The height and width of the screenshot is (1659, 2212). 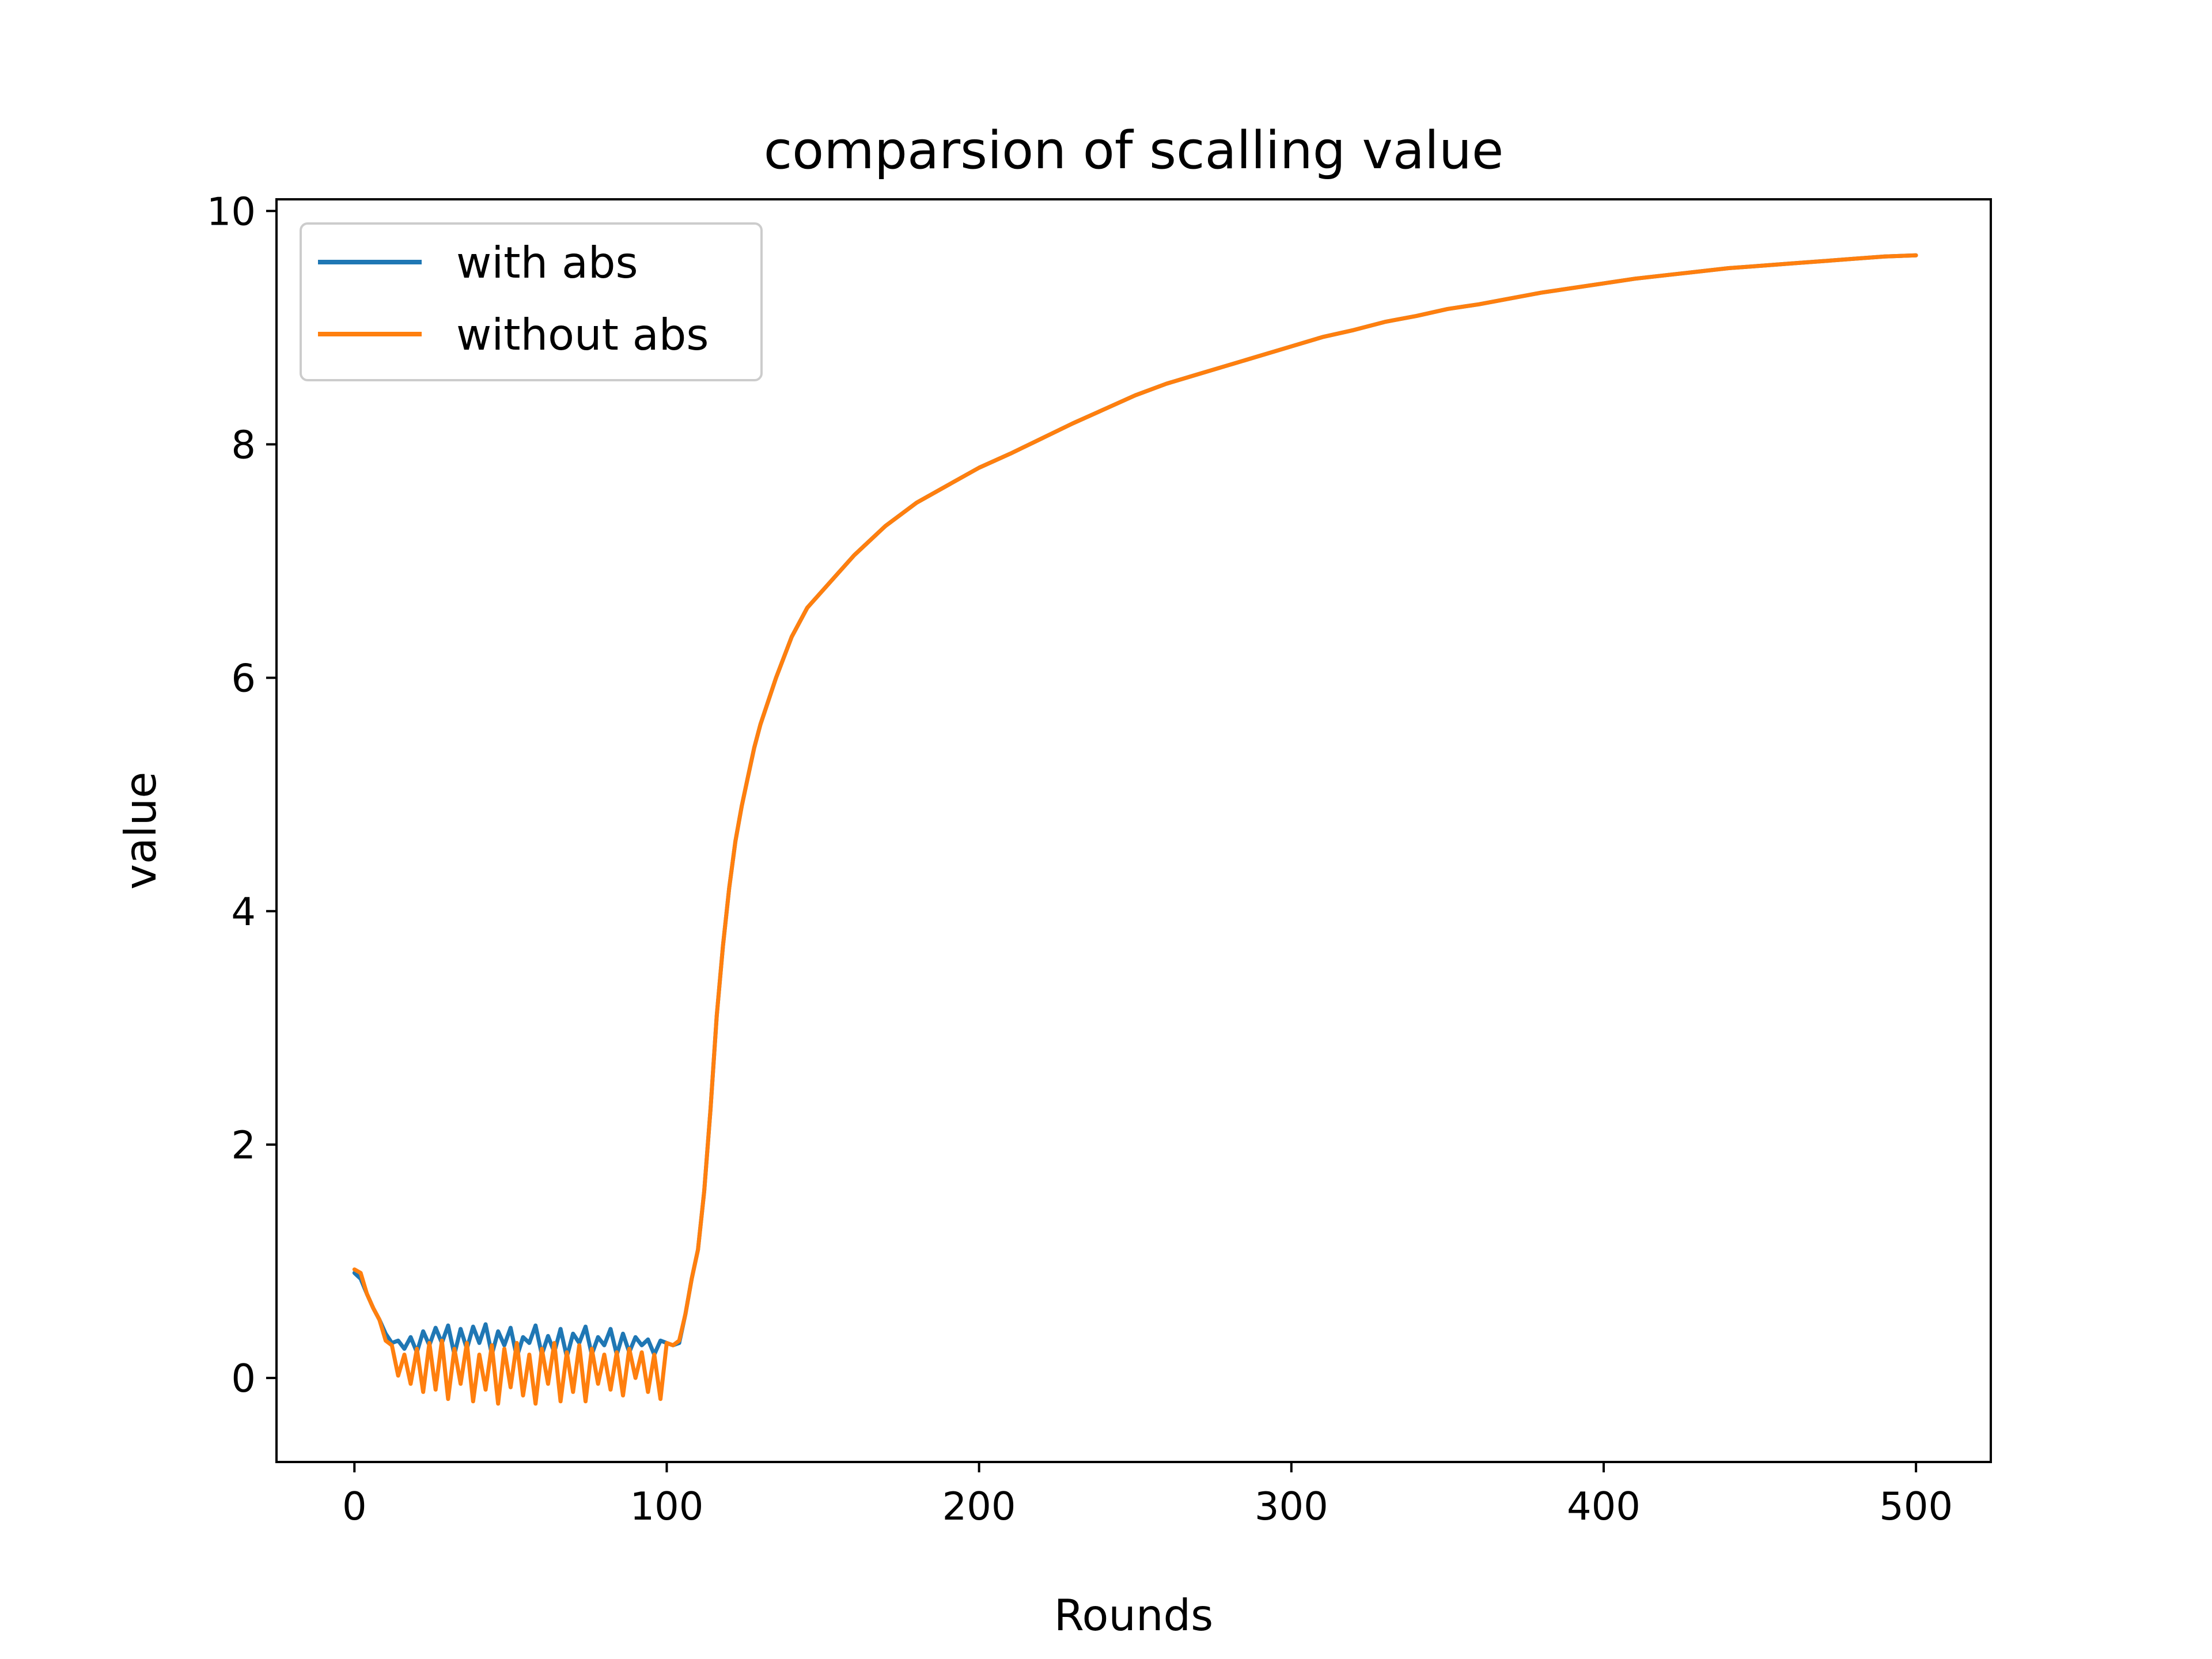 What do you see at coordinates (1147, 1495) in the screenshot?
I see `x-axis: 0 100 200 300 400 500` at bounding box center [1147, 1495].